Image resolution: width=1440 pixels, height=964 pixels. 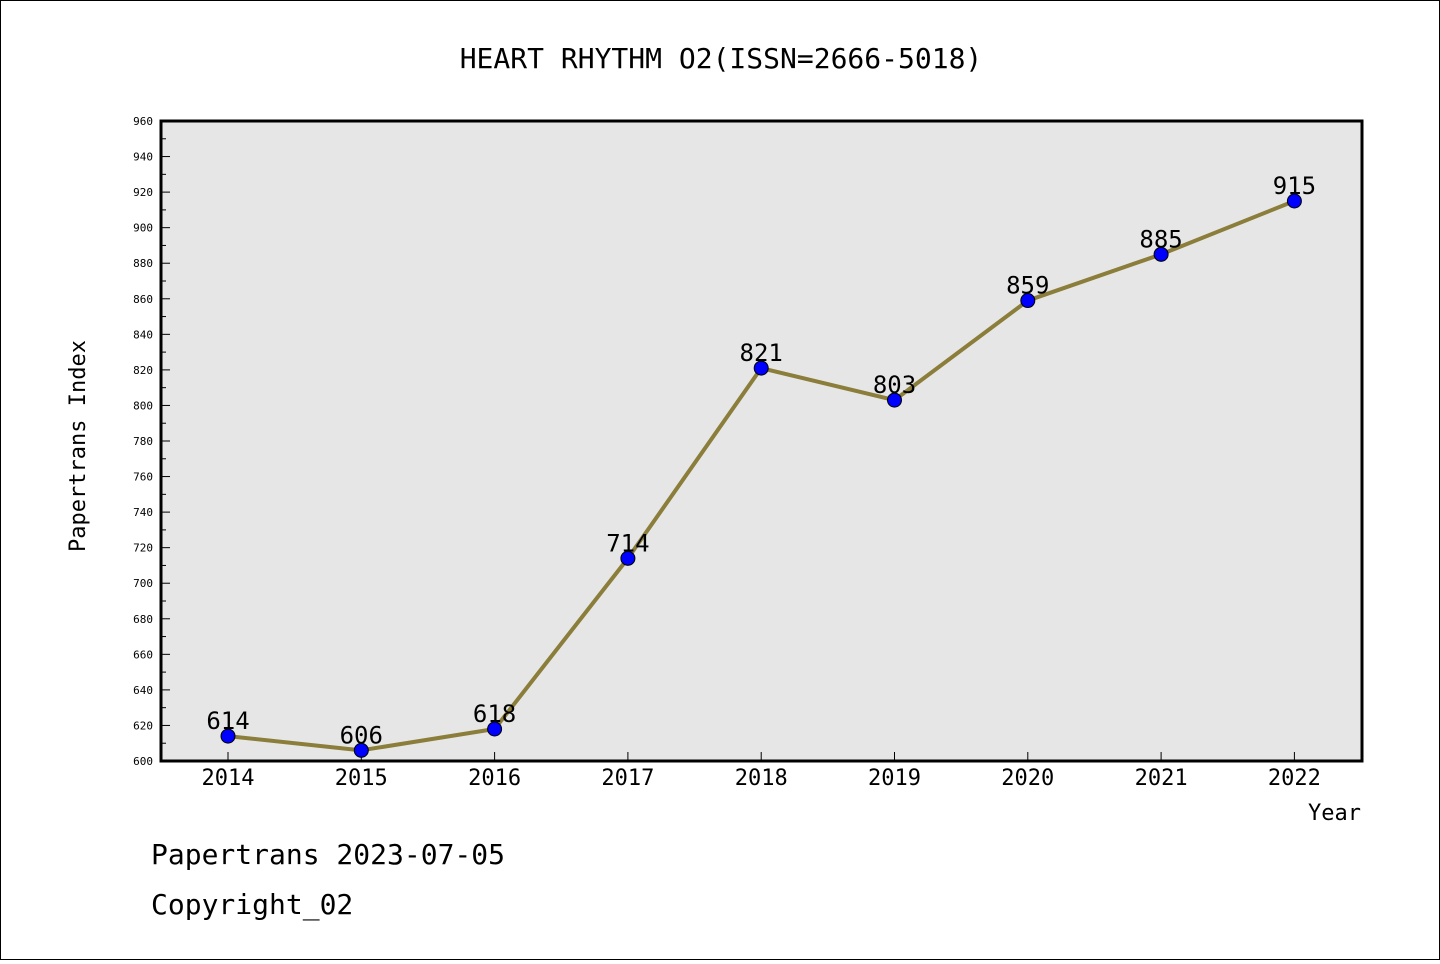 I want to click on y-tick-label: 680, so click(x=143, y=619).